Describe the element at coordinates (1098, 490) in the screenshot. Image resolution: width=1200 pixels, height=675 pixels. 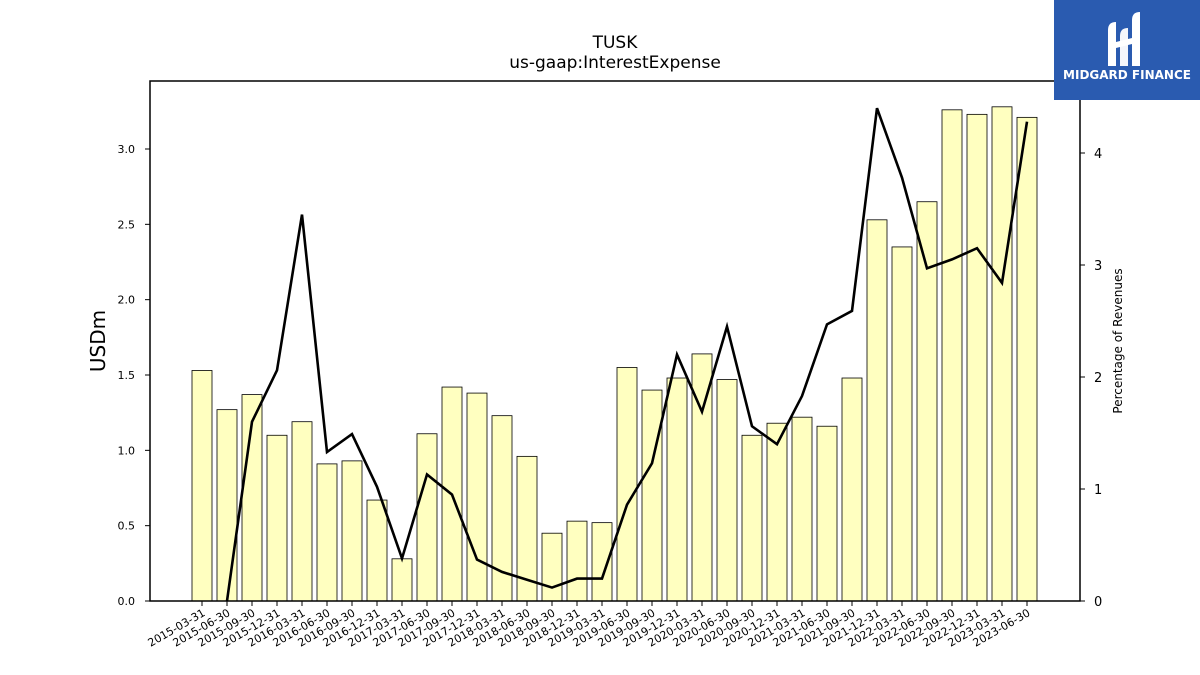
I see `y2-tick-label: 1` at that location.